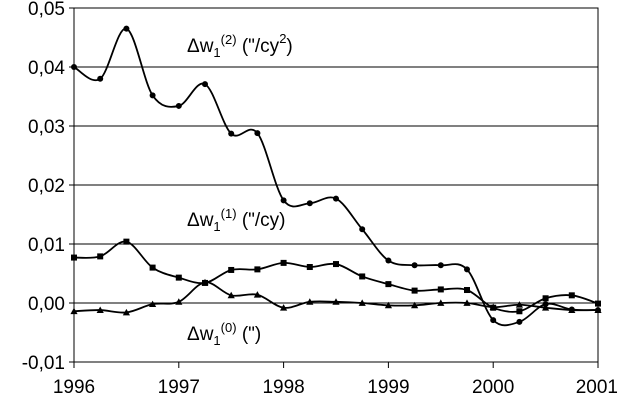  I want to click on x-tick-label: 2001, so click(597, 387).